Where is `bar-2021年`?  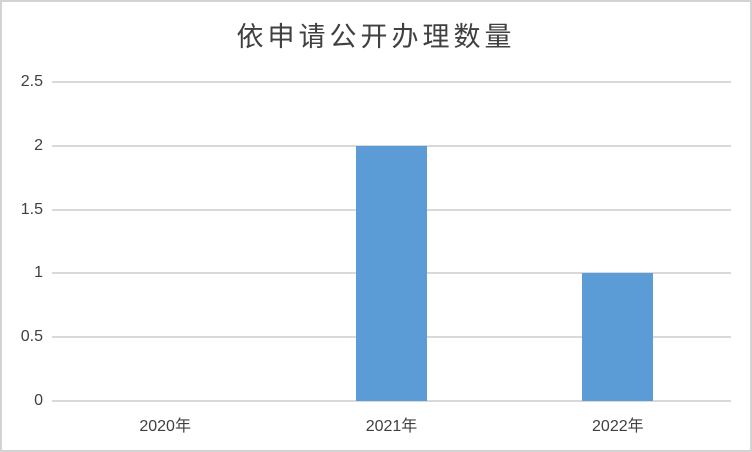 bar-2021年 is located at coordinates (391, 273).